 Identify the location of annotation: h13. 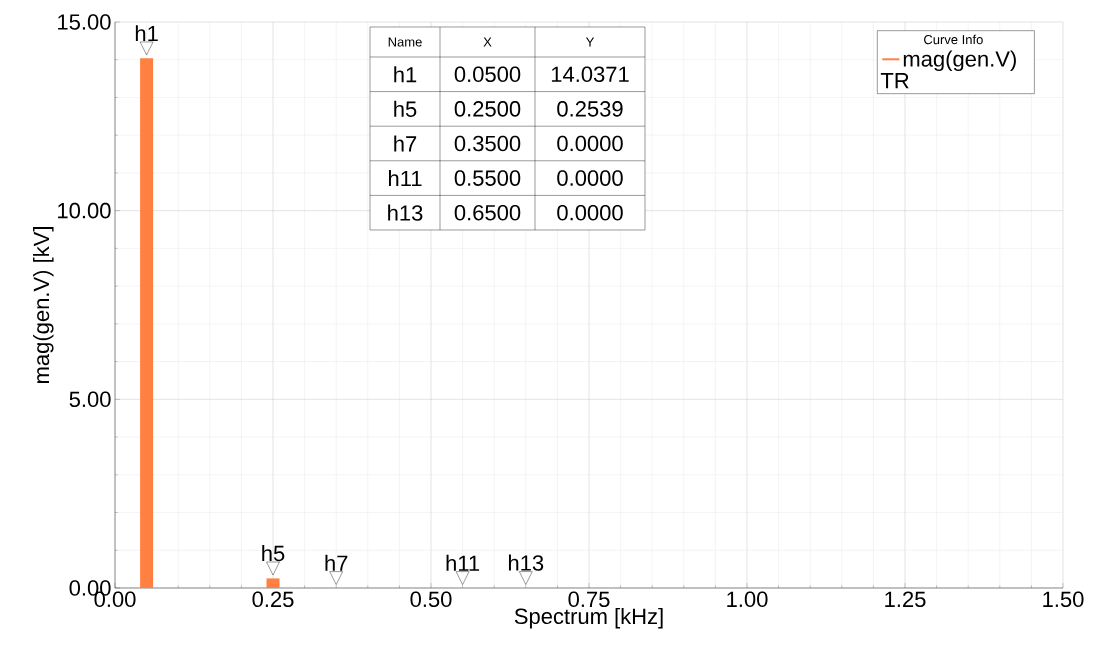
(526, 562).